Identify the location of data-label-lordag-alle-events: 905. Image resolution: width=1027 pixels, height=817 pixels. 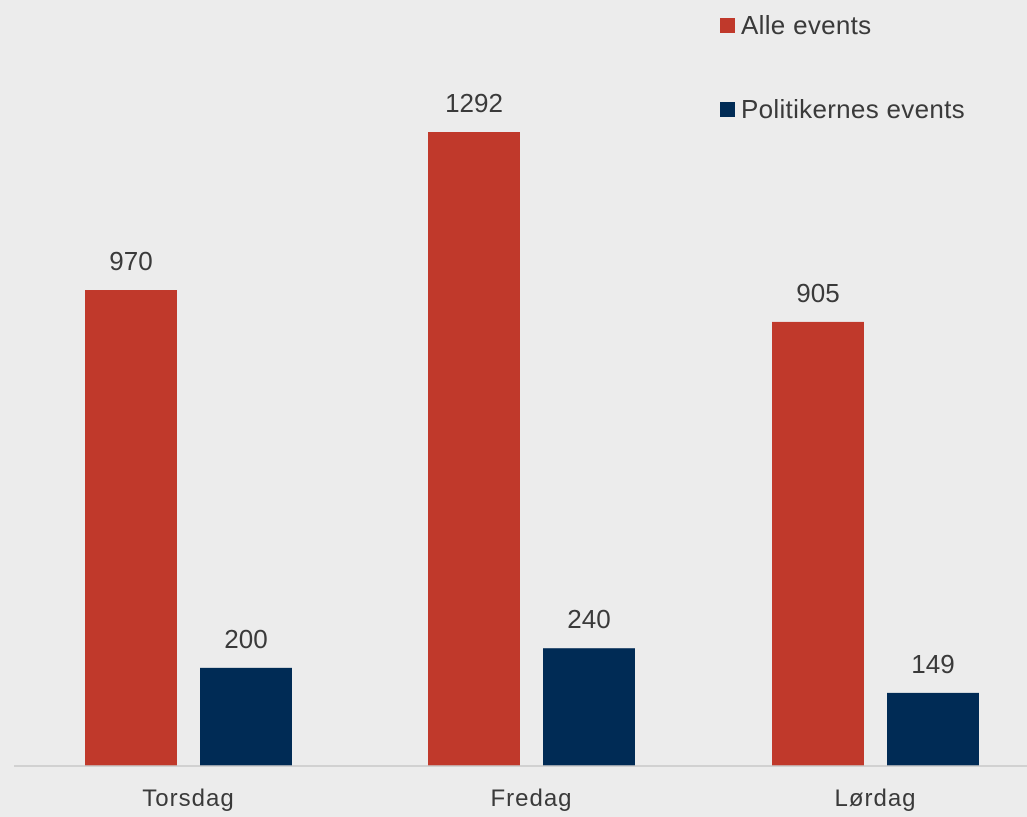
(817, 293).